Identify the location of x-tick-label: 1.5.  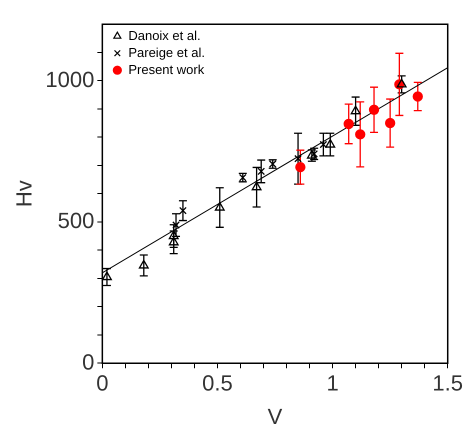
(448, 383).